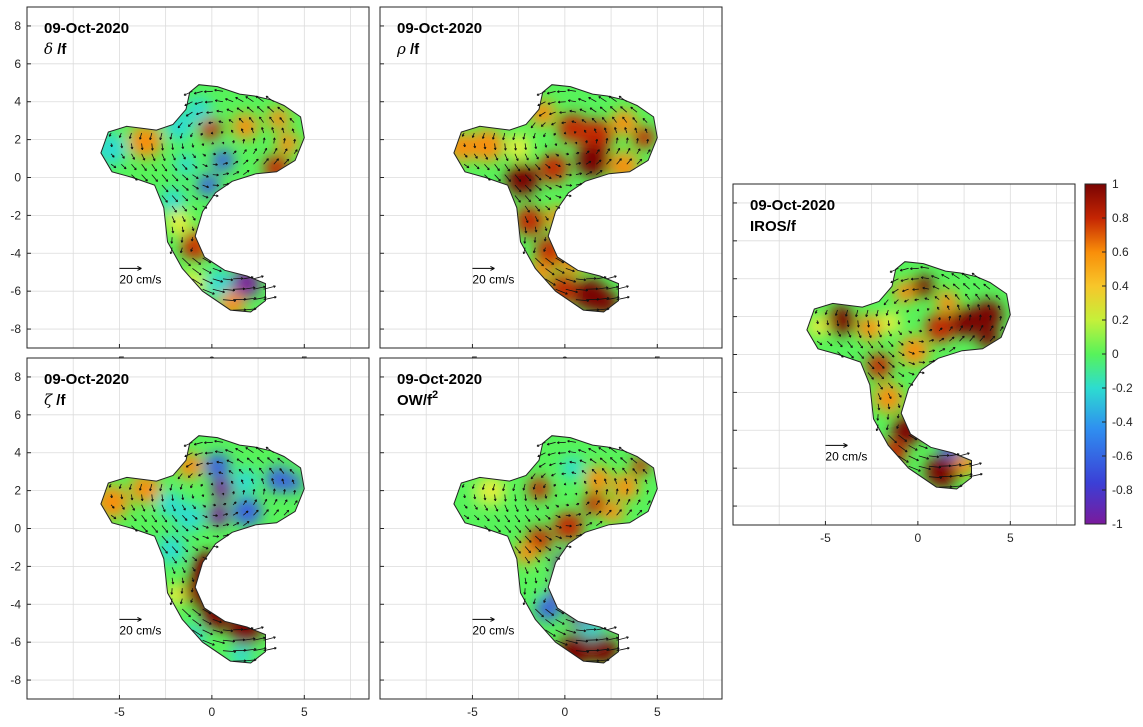 The width and height of the screenshot is (1143, 727). What do you see at coordinates (825, 538) in the screenshot?
I see `x-tick-label: -5` at bounding box center [825, 538].